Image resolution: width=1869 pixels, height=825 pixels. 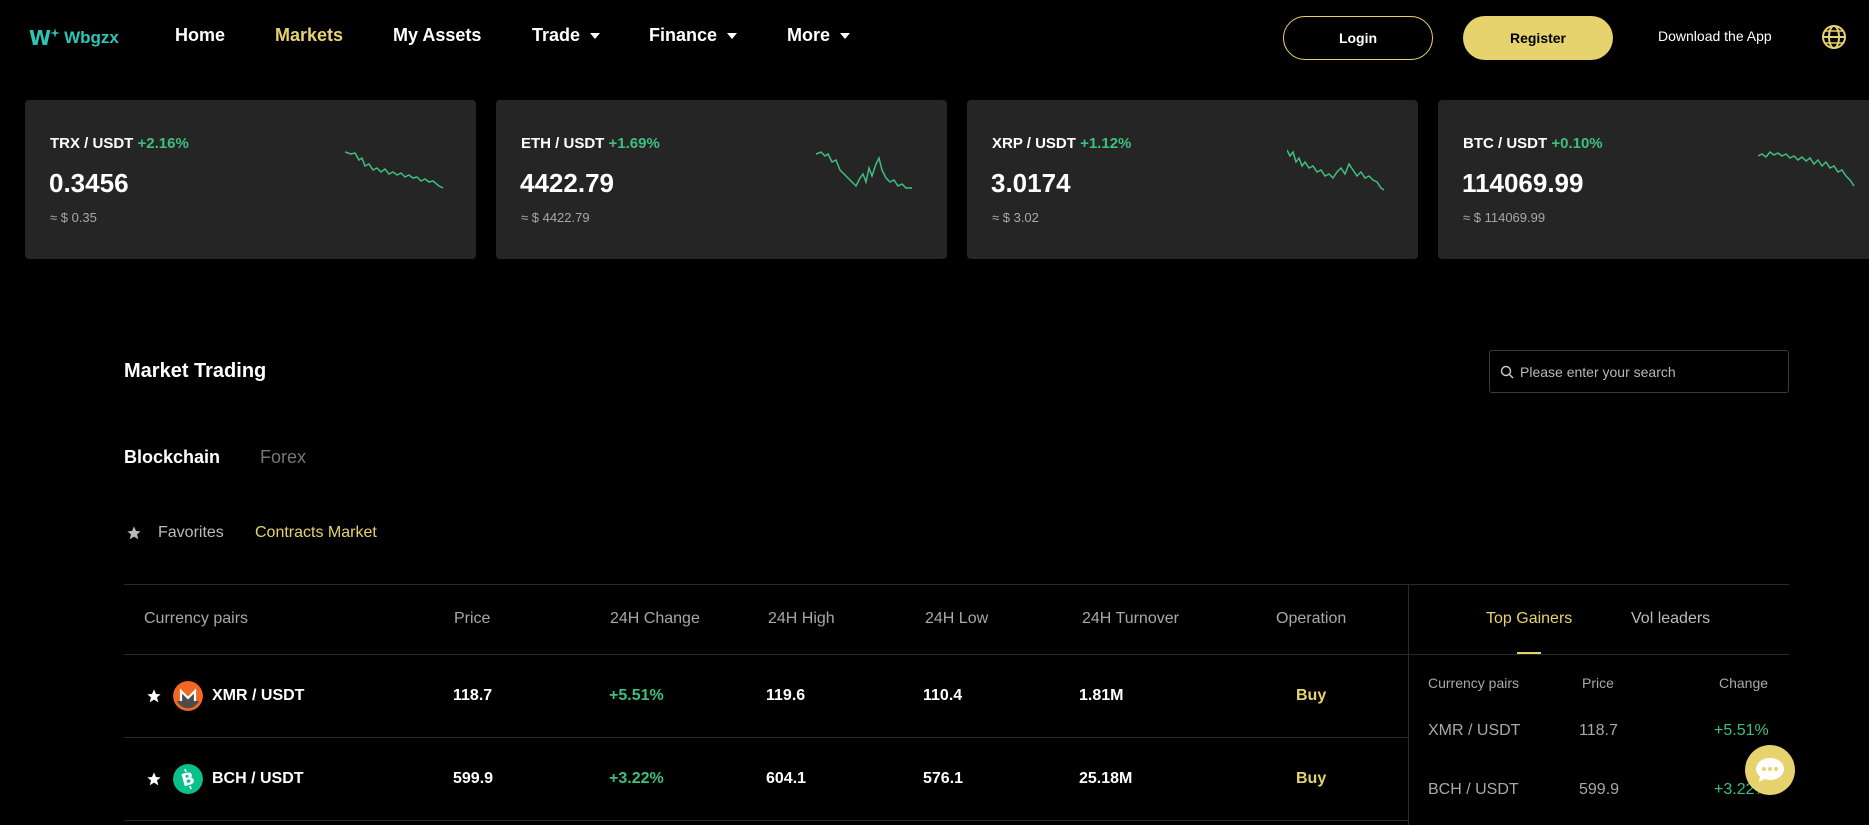 What do you see at coordinates (1533, 143) in the screenshot?
I see `ticker-pair: BTC / USDT +0.10%` at bounding box center [1533, 143].